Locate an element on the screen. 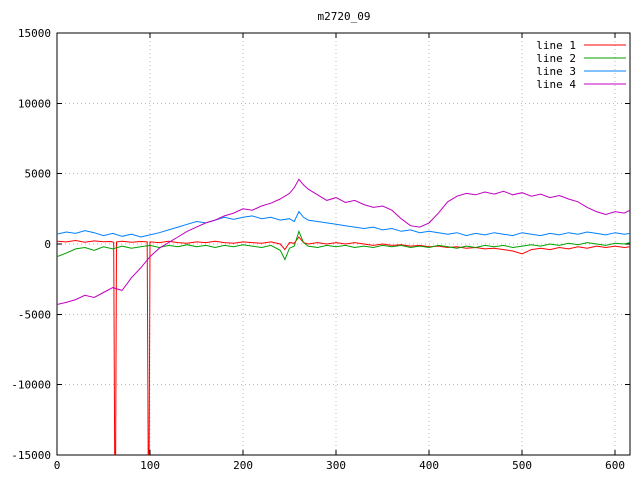  y-tick-label: -15000 is located at coordinates (31, 455).